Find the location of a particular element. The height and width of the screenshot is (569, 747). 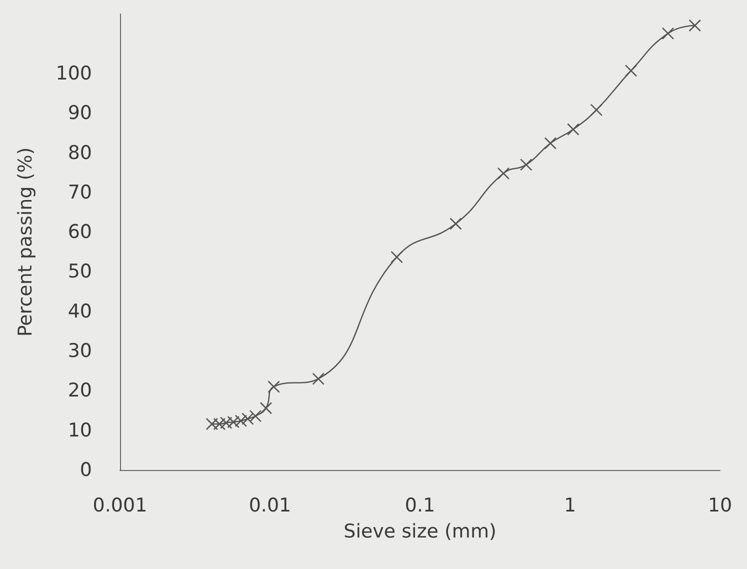

y-tick-label: 100 is located at coordinates (74, 73).